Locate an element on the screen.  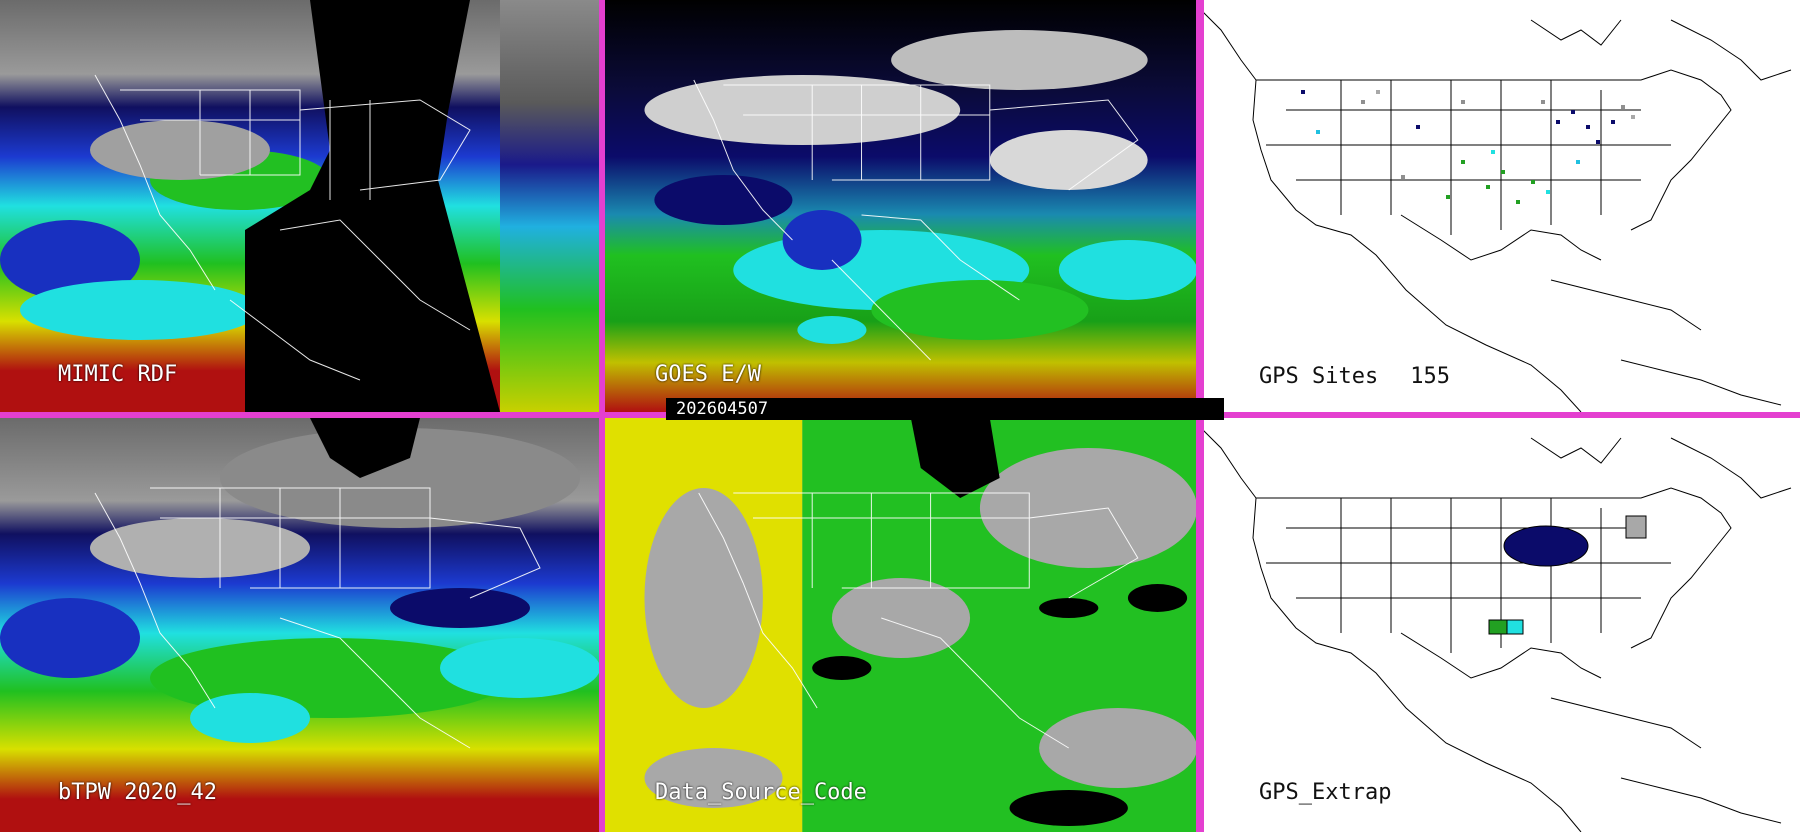
gps-sites-label: GPS Sites 155 is located at coordinates (1354, 377).